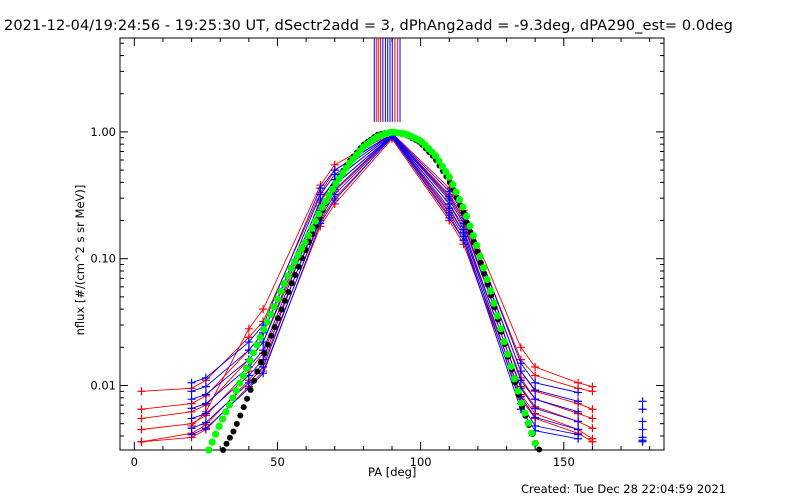  Describe the element at coordinates (564, 462) in the screenshot. I see `x-tick-label: 150` at that location.